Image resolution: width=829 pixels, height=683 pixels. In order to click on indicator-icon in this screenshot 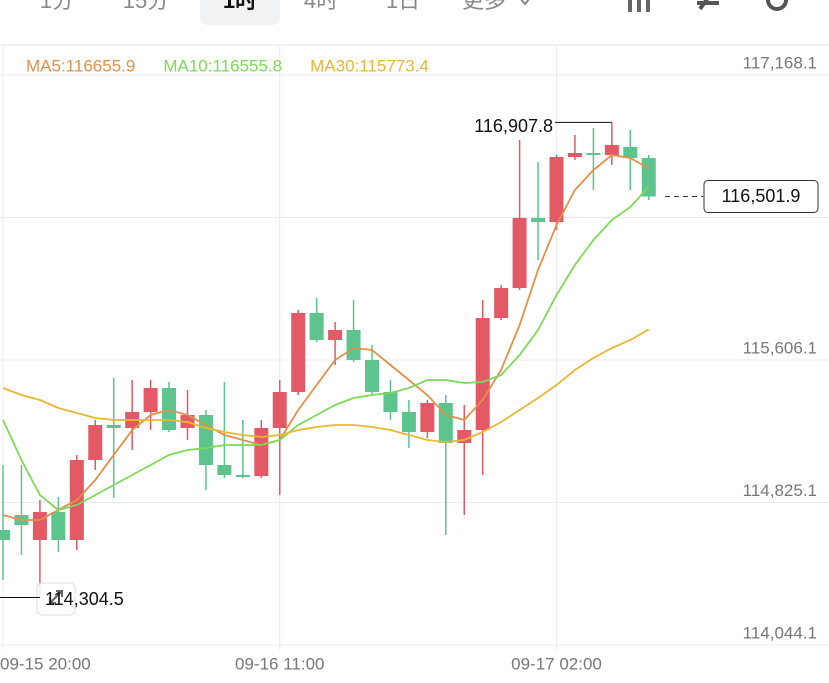, I will do `click(639, 6)`.